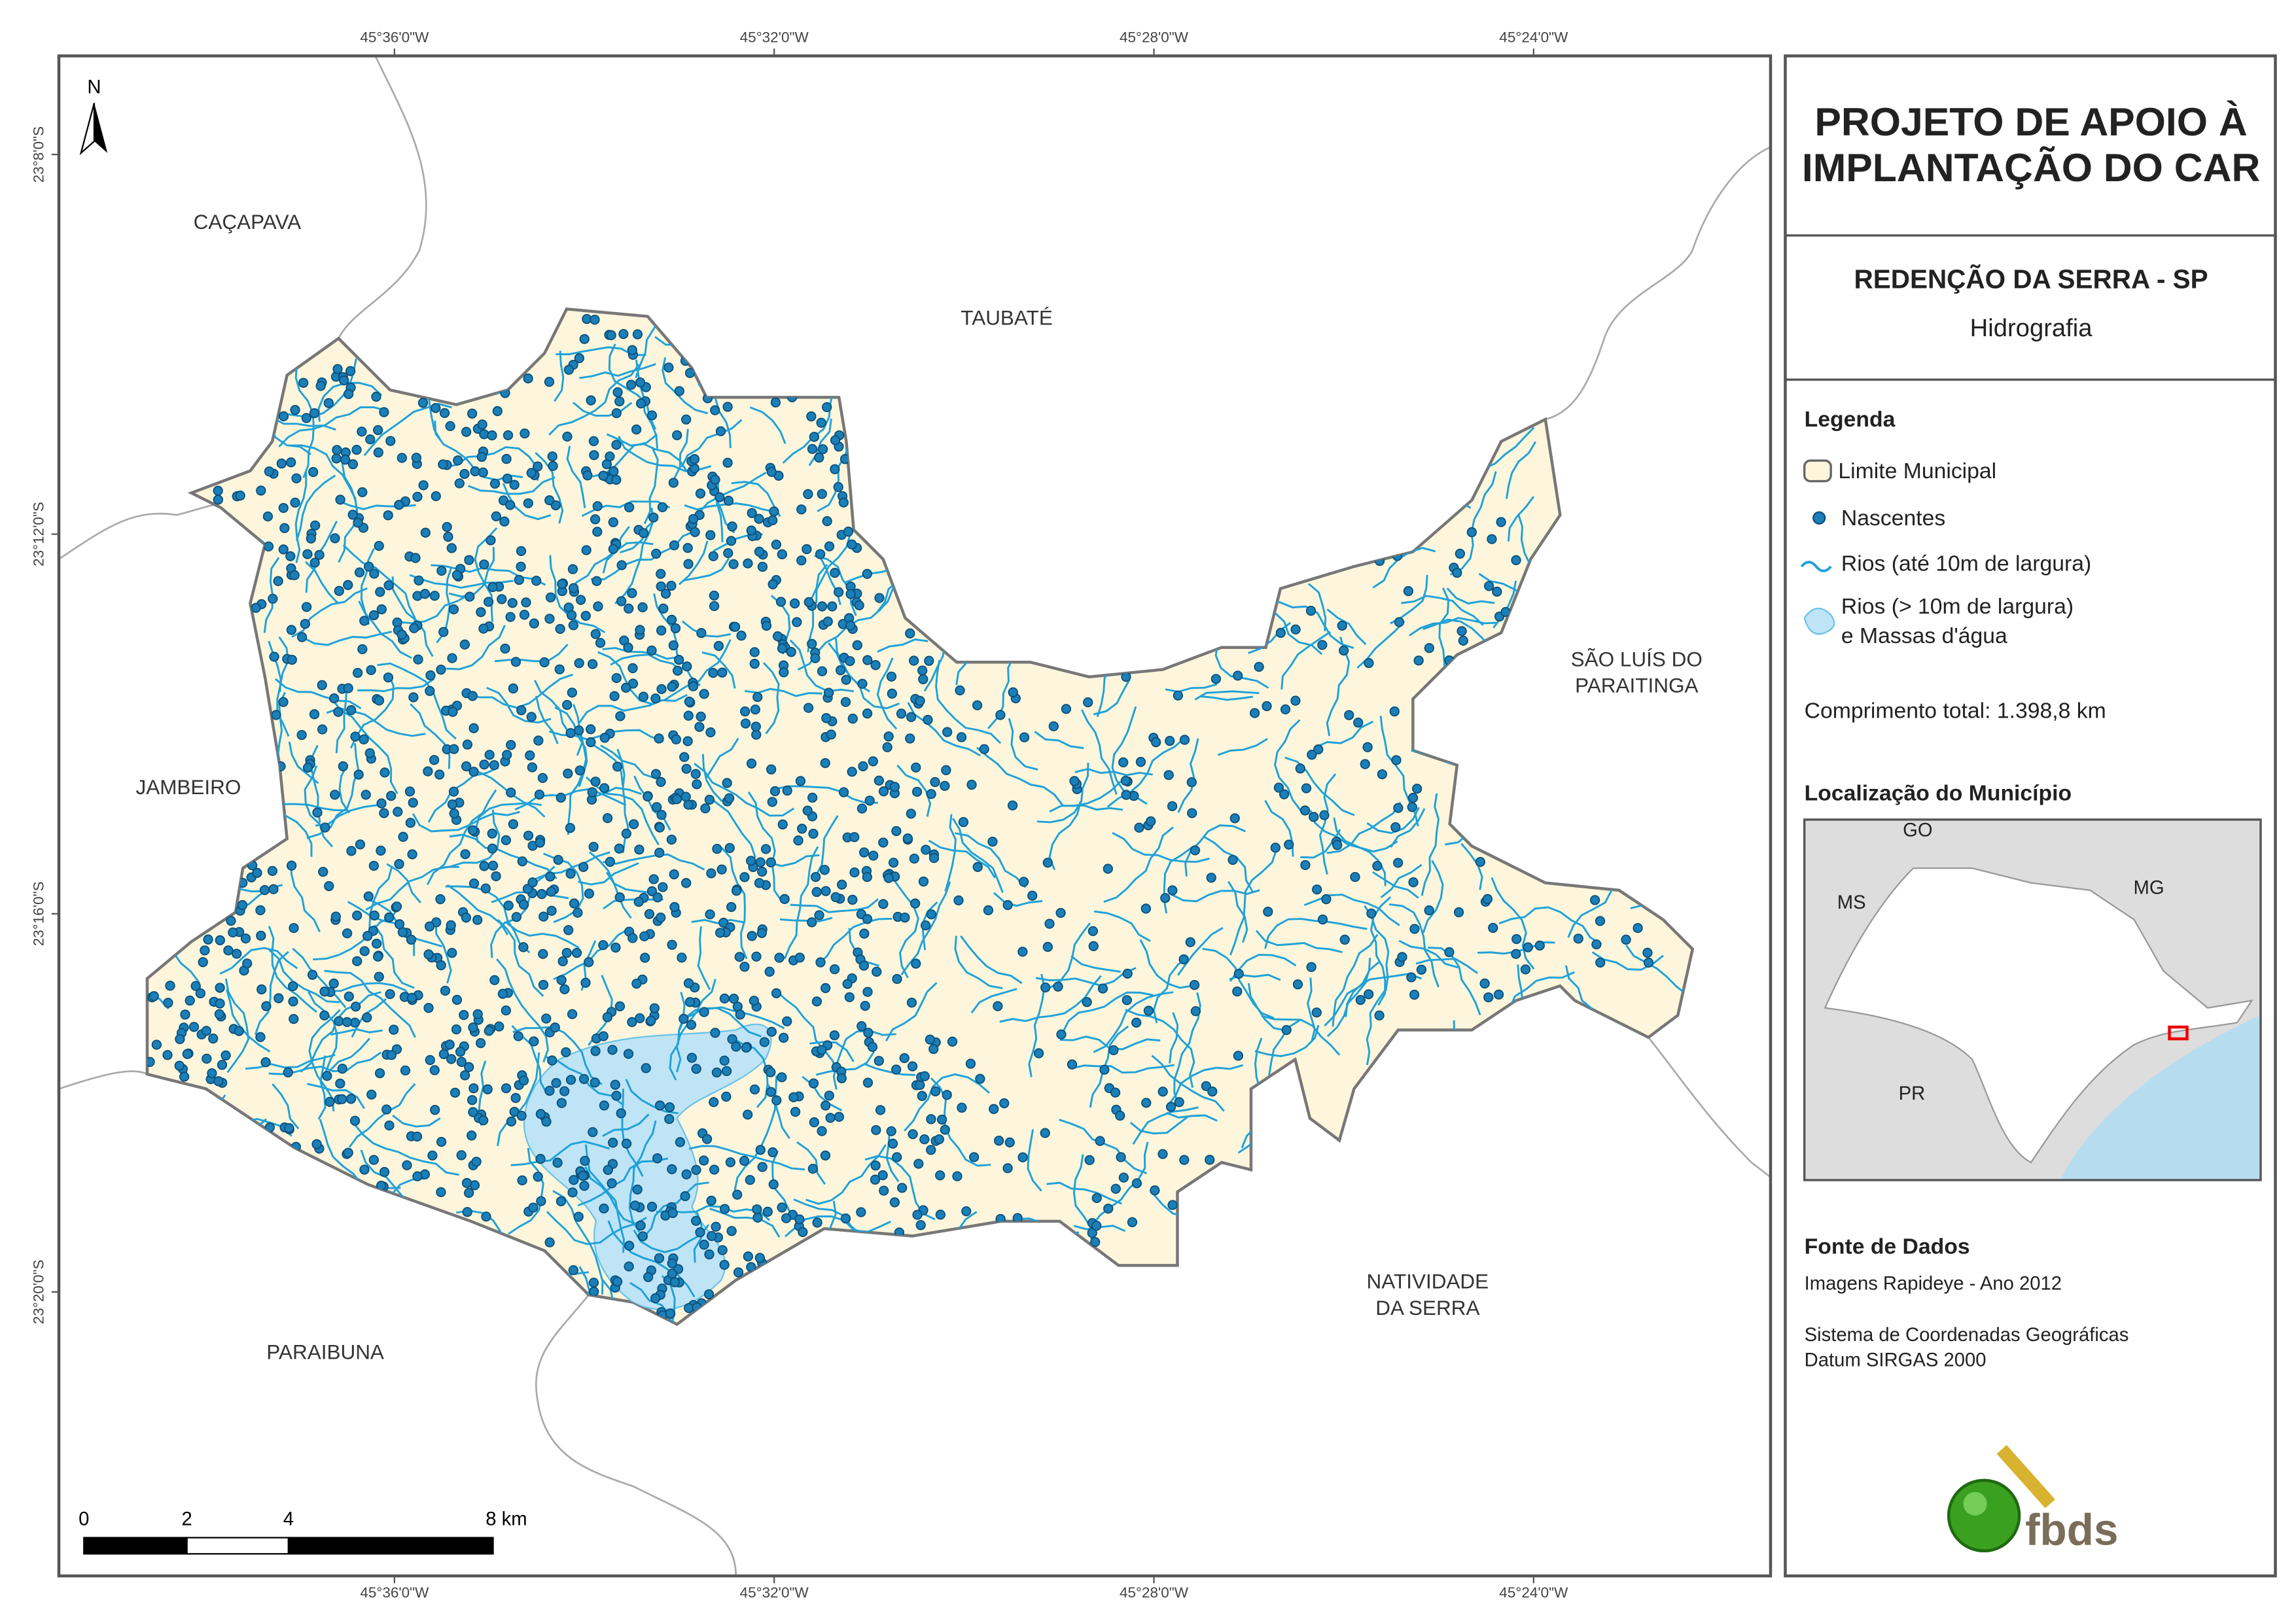 This screenshot has width=2296, height=1623. I want to click on source-line: Sistema de Coordenadas Geográficas, so click(1967, 1336).